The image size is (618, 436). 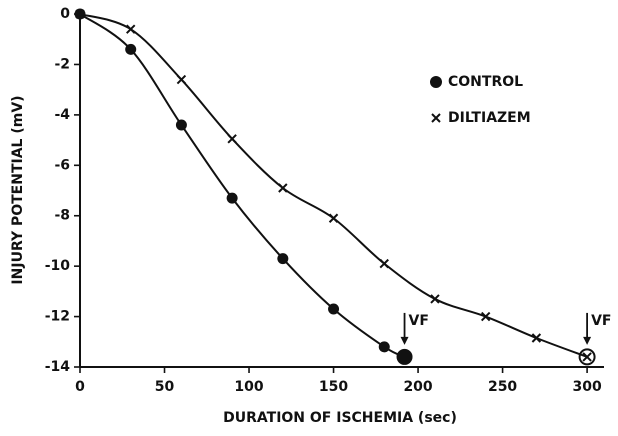 What do you see at coordinates (58, 367) in the screenshot?
I see `y-tick-label: -14` at bounding box center [58, 367].